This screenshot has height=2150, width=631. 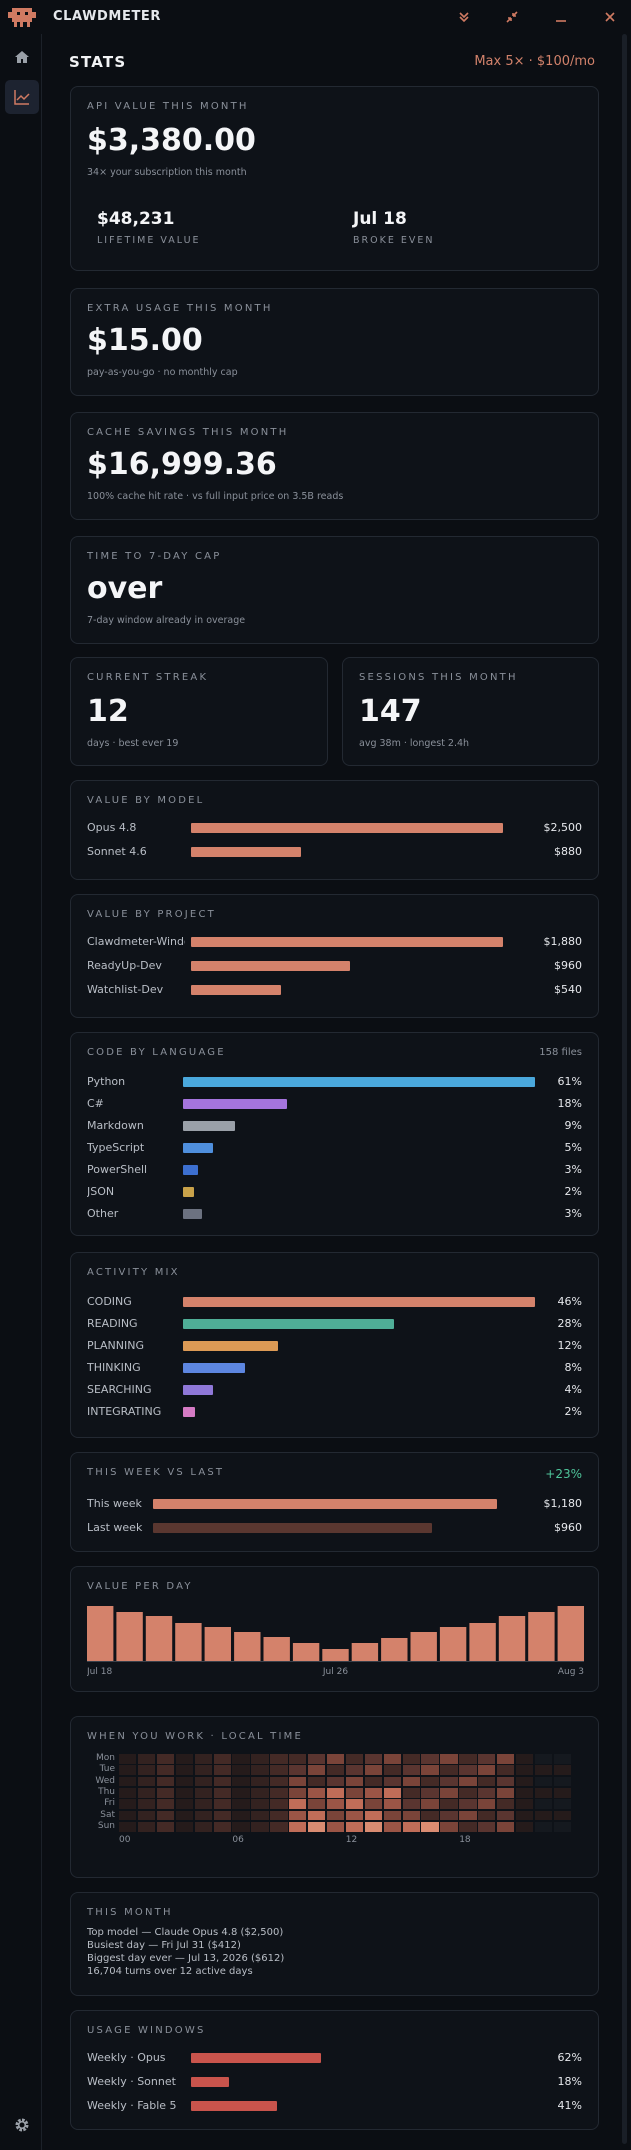 I want to click on extra-usage-sub: pay-as-you-go · no monthly cap, so click(x=162, y=372).